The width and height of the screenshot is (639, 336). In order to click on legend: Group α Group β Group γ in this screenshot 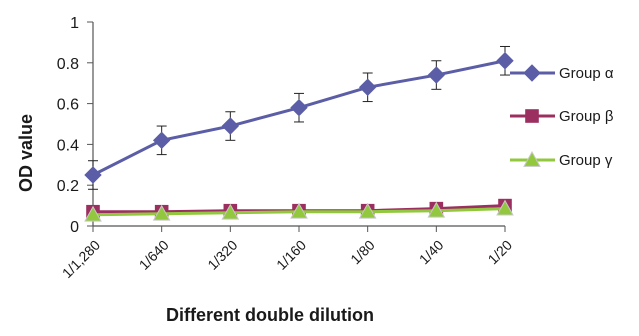, I will do `click(562, 116)`.